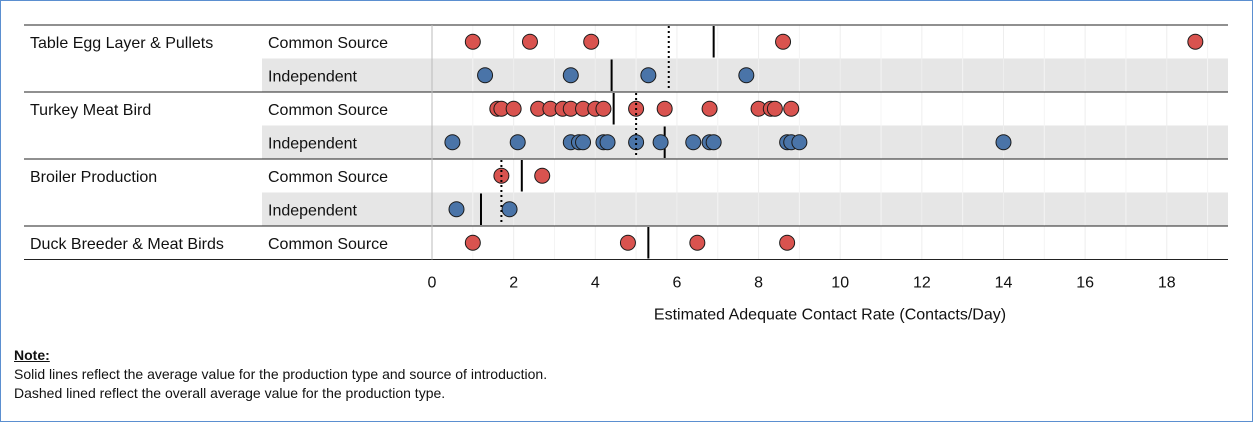 This screenshot has width=1253, height=422. Describe the element at coordinates (90, 110) in the screenshot. I see `production-type-label: Turkey Meat Bird` at that location.